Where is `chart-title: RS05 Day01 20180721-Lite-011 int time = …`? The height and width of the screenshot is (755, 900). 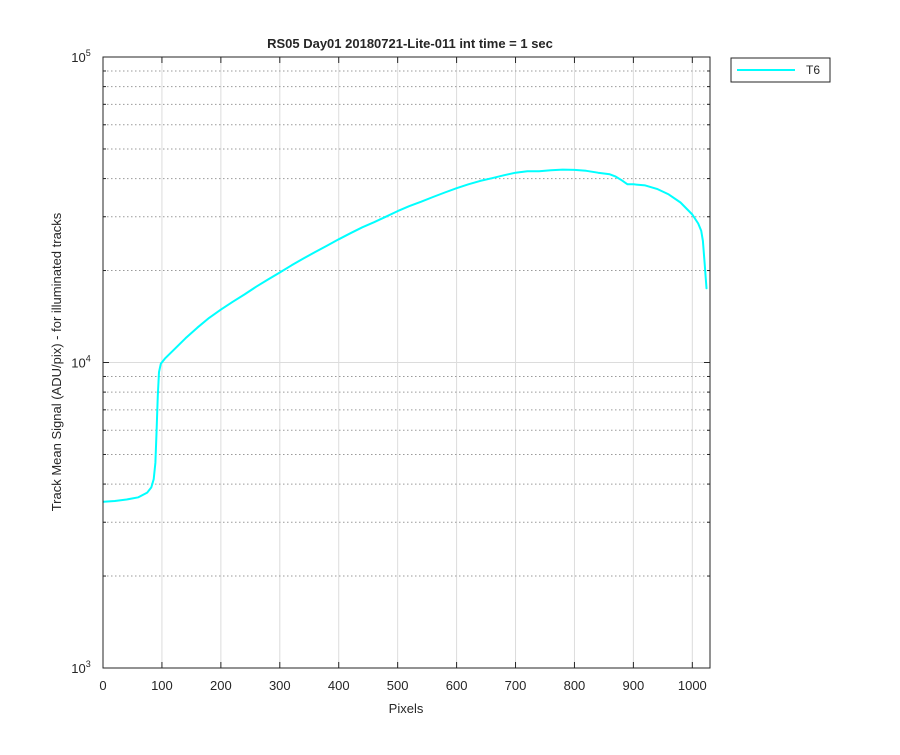
chart-title: RS05 Day01 20180721-Lite-011 int time = … is located at coordinates (410, 43).